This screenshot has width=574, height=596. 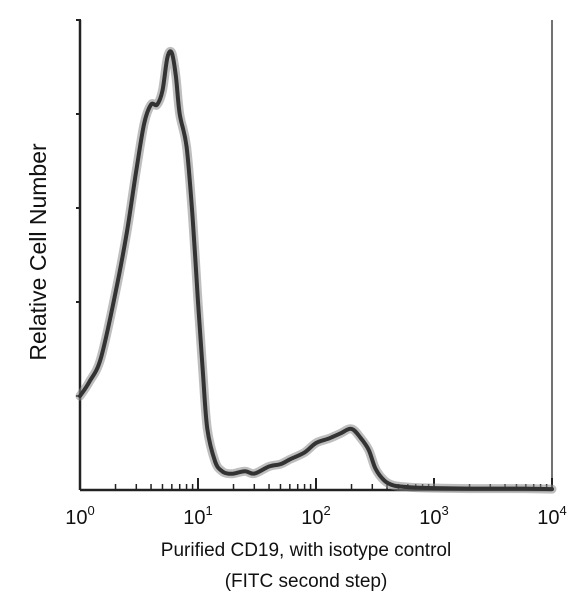 I want to click on x-tick-label: 10¹, so click(x=197, y=516).